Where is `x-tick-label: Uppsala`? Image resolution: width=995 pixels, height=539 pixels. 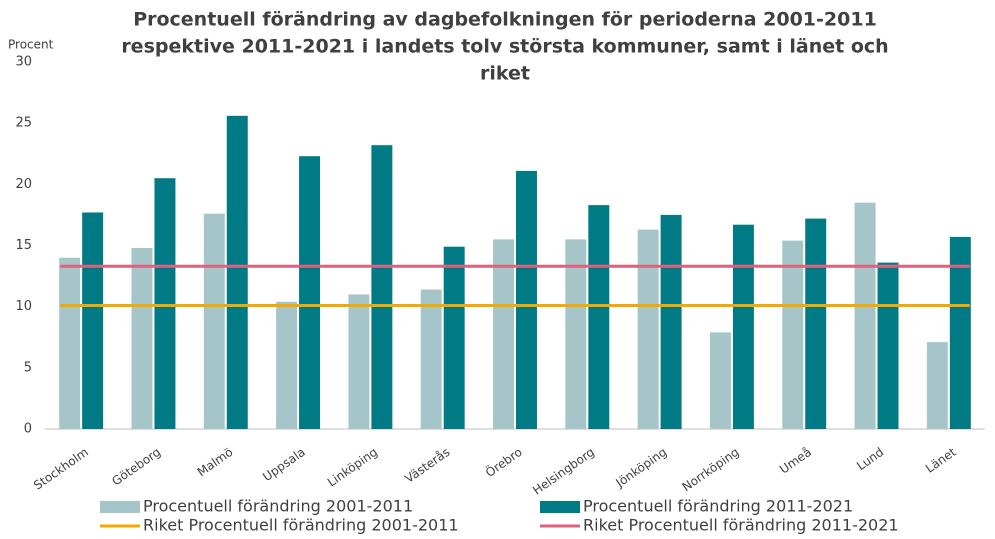 x-tick-label: Uppsala is located at coordinates (284, 464).